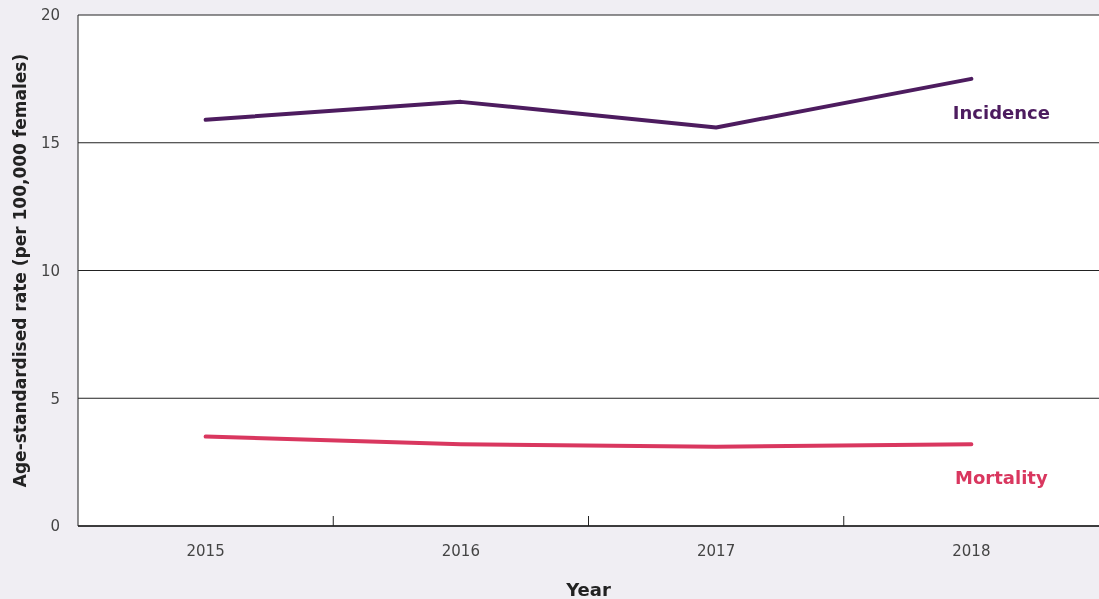  What do you see at coordinates (1001, 478) in the screenshot?
I see `series-label: Mortality` at bounding box center [1001, 478].